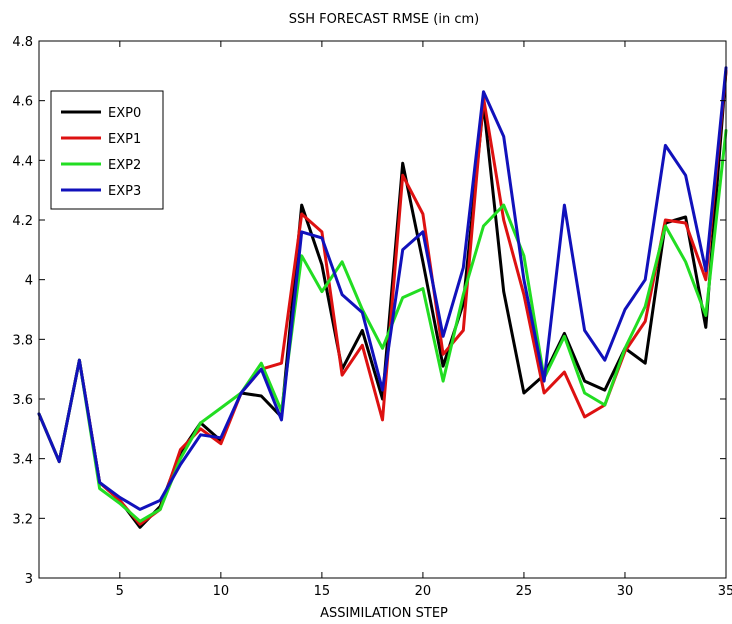  I want to click on legend-label-exp2: EXP2, so click(124, 165).